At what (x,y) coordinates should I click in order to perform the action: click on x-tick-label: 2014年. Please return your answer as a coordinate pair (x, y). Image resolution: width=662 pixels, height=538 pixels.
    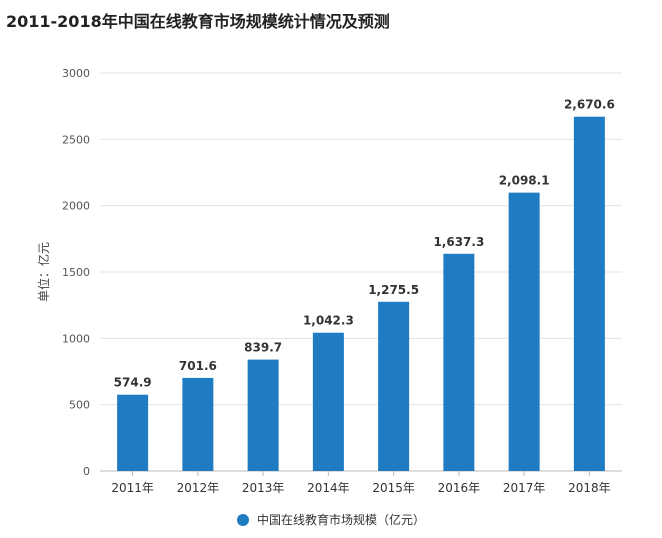
    Looking at the image, I should click on (328, 488).